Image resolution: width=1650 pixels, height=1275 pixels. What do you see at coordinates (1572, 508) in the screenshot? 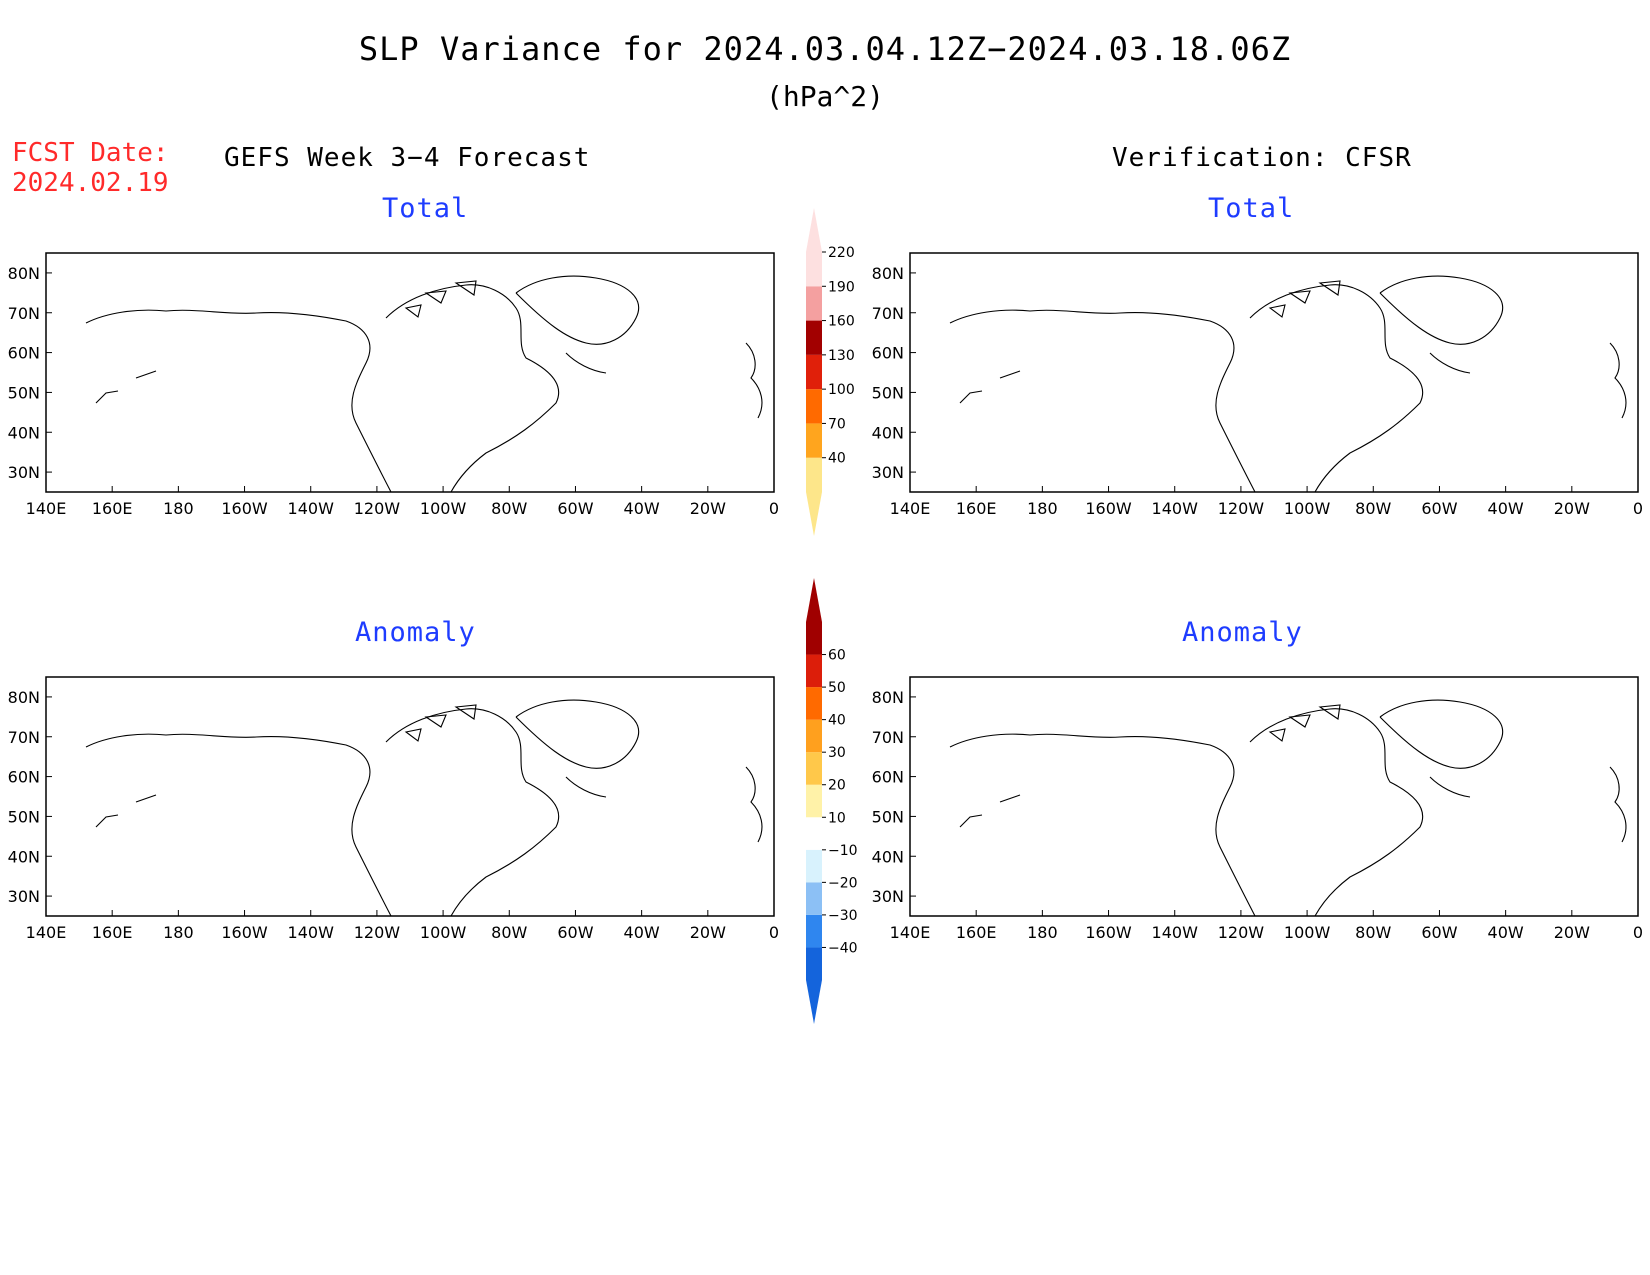
I see `cfsr-total-lon-tick-label: 20W` at bounding box center [1572, 508].